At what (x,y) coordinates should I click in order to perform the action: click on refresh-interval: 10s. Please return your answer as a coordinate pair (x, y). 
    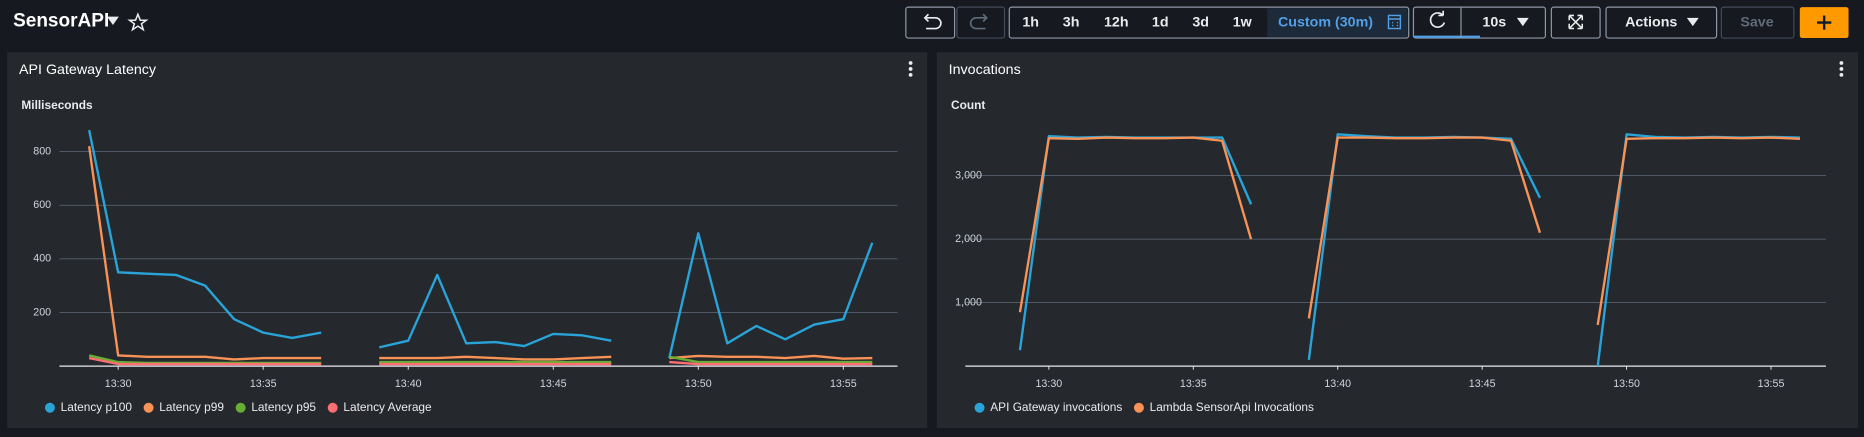
    Looking at the image, I should click on (1494, 22).